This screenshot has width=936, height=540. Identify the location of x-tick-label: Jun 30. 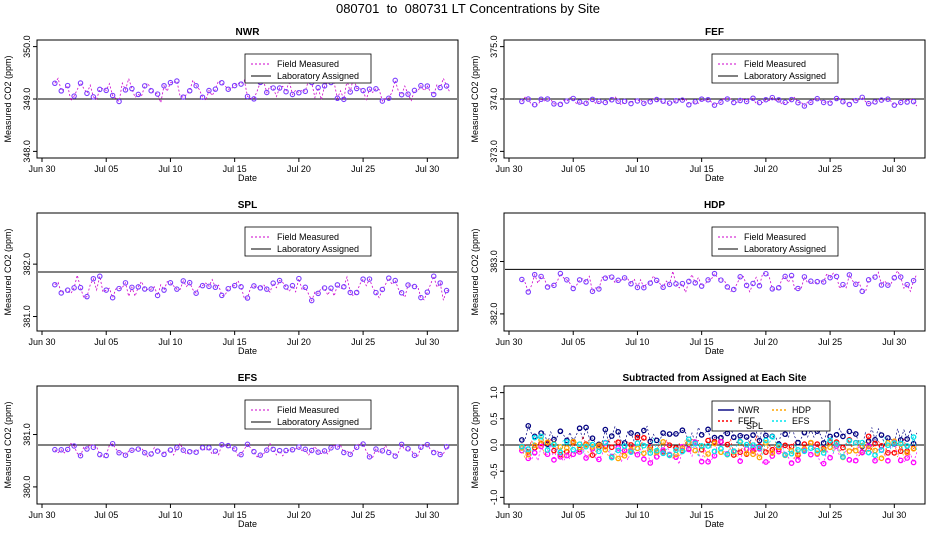
(508, 342).